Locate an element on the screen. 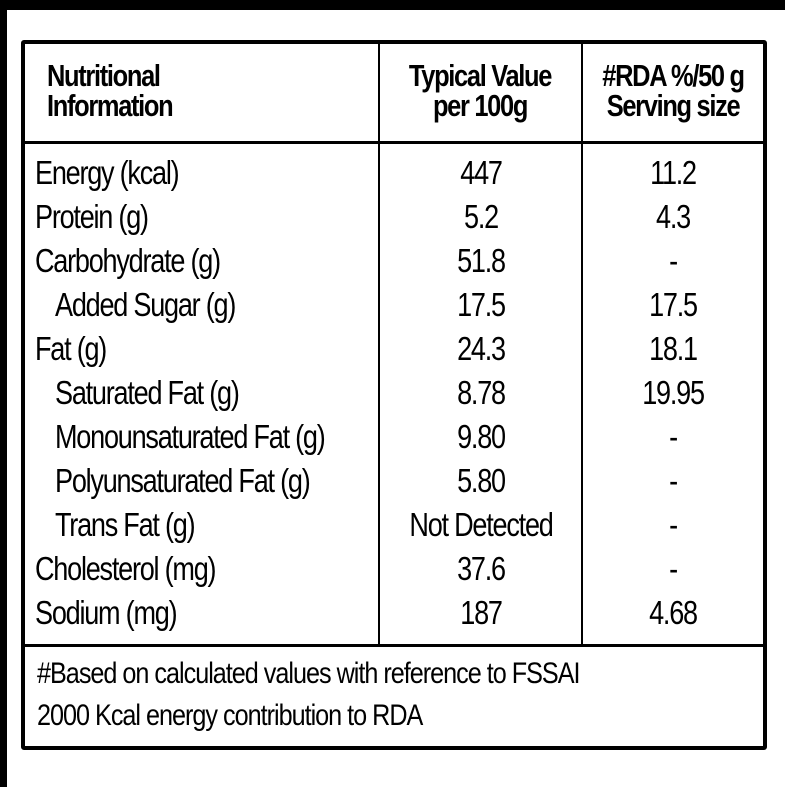 This screenshot has width=785, height=787. footnote-line: 2000 Kcal energy contribution to RDA is located at coordinates (230, 715).